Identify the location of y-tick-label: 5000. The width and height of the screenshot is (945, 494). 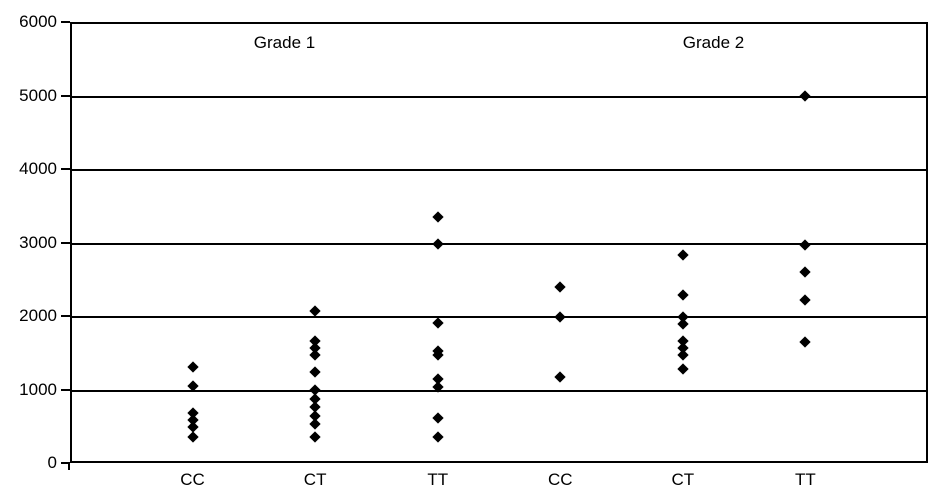
(38, 95).